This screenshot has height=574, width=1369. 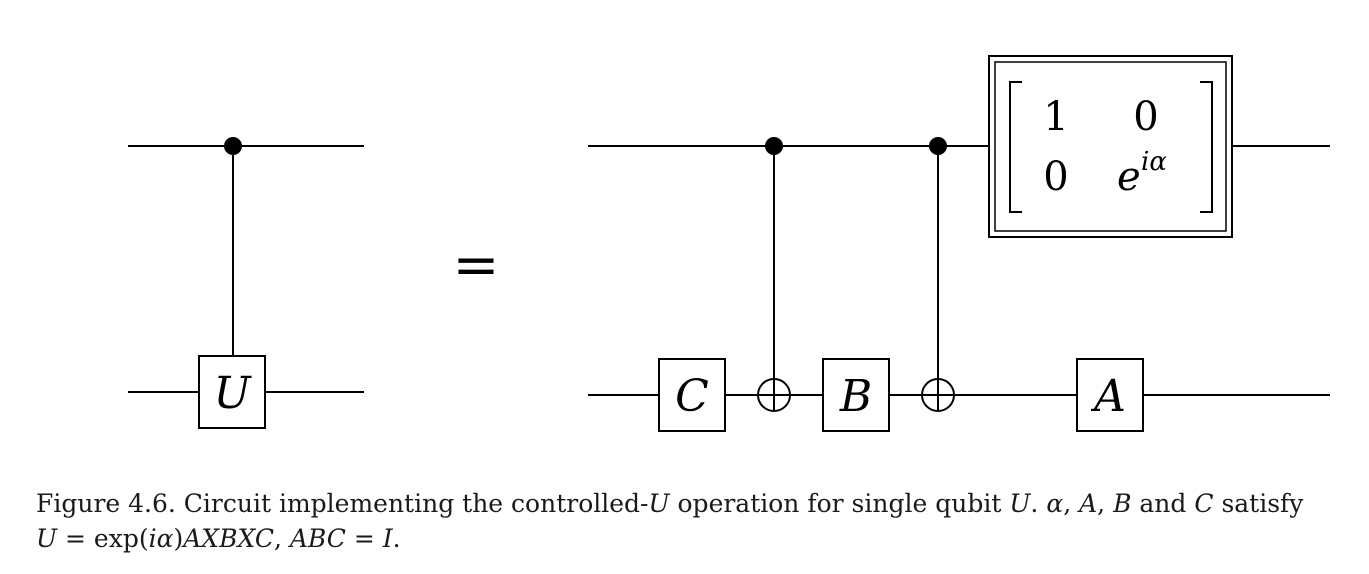 I want to click on matrix-left-bracket, so click(x=1015, y=147).